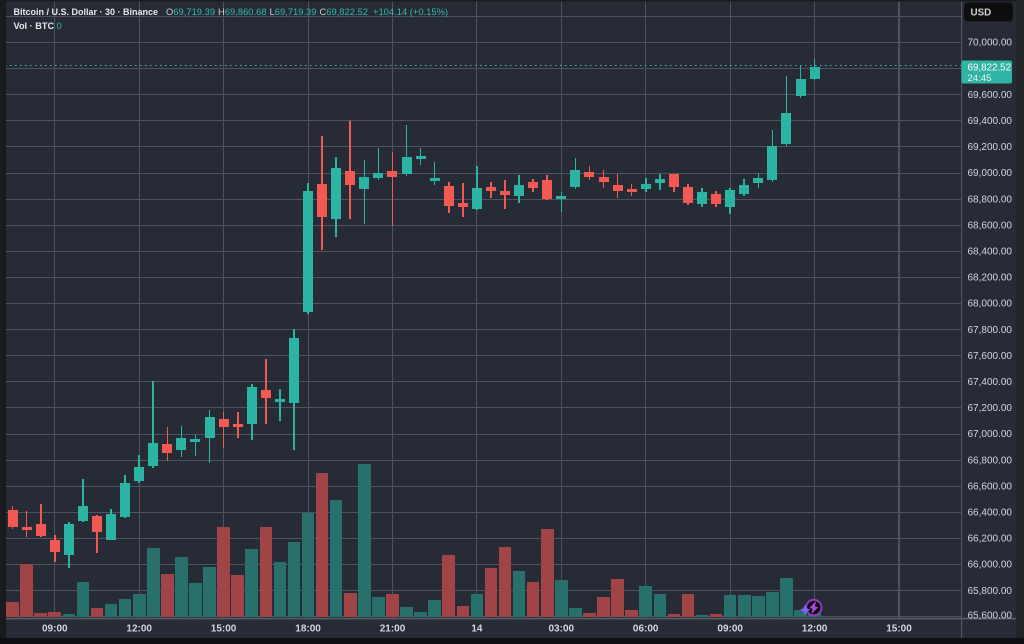 The height and width of the screenshot is (644, 1024). What do you see at coordinates (990, 513) in the screenshot?
I see `svg-text: 66,400.00` at bounding box center [990, 513].